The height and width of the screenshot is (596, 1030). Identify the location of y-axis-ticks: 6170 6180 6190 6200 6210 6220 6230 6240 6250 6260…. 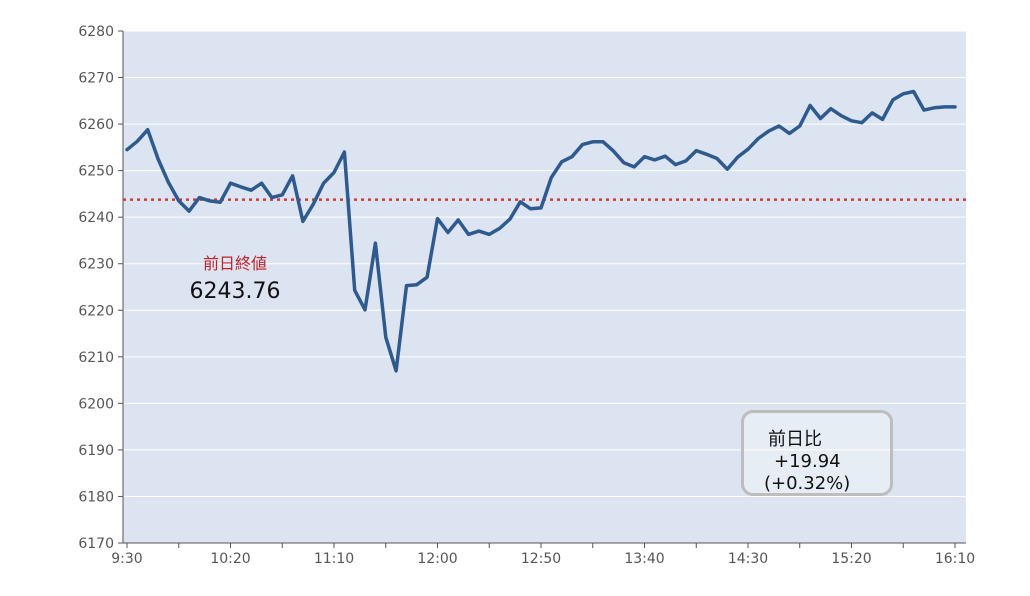
(96, 288).